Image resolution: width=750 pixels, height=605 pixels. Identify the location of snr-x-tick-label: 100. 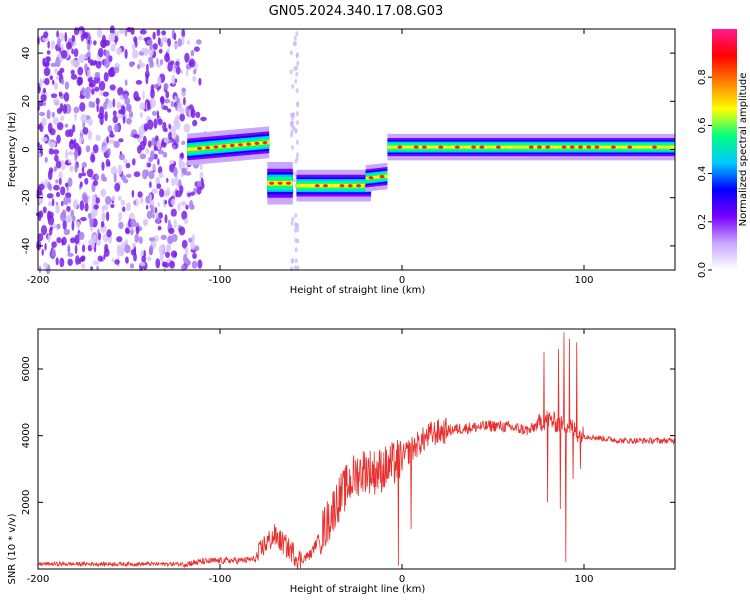
(583, 579).